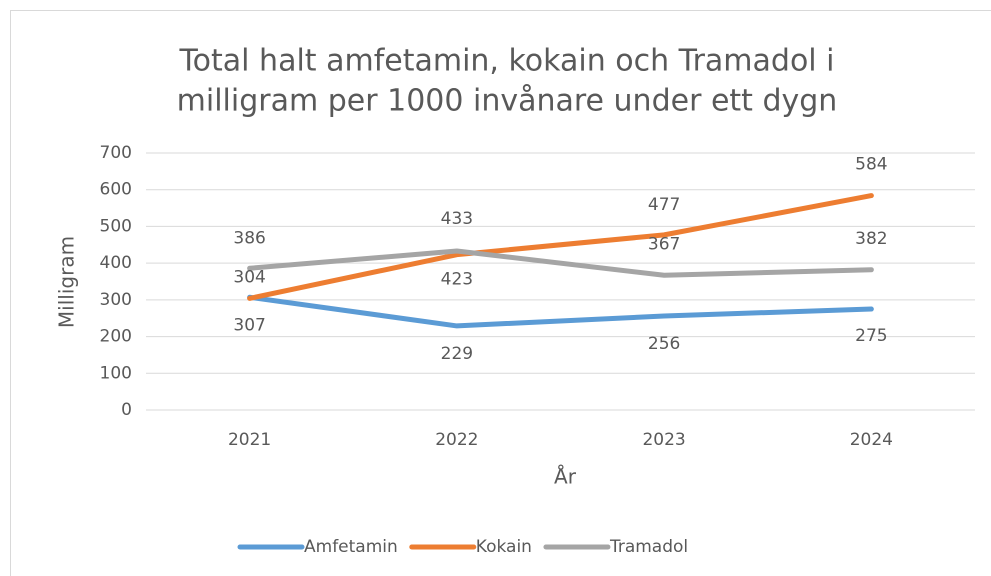  I want to click on data-label: 433, so click(457, 219).